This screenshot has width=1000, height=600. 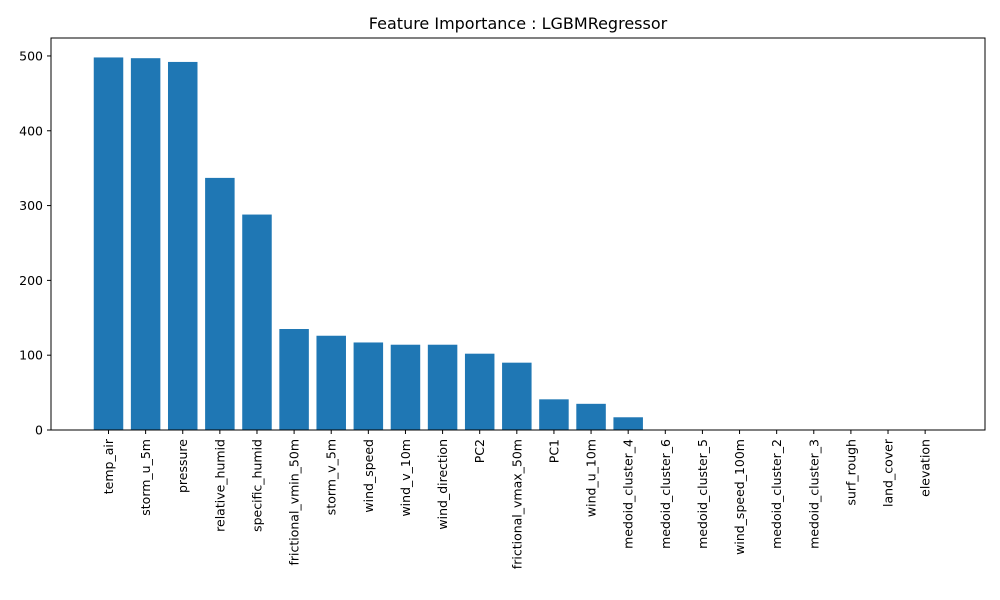 What do you see at coordinates (776, 494) in the screenshot?
I see `x-tick-label: medoid_cluster_2` at bounding box center [776, 494].